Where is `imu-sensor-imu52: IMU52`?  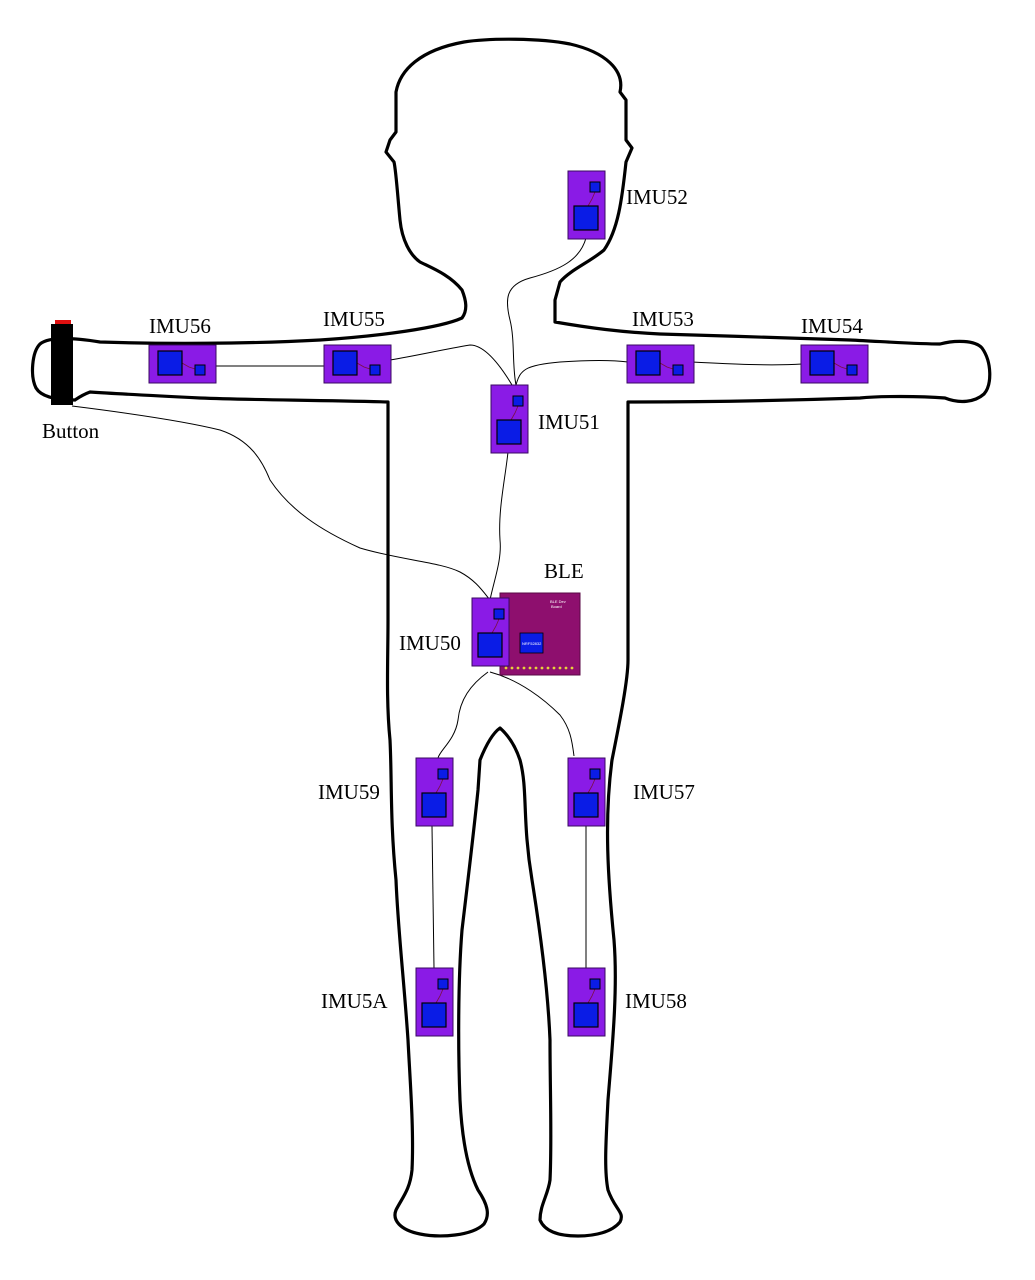
imu-sensor-imu52: IMU52 is located at coordinates (627, 205).